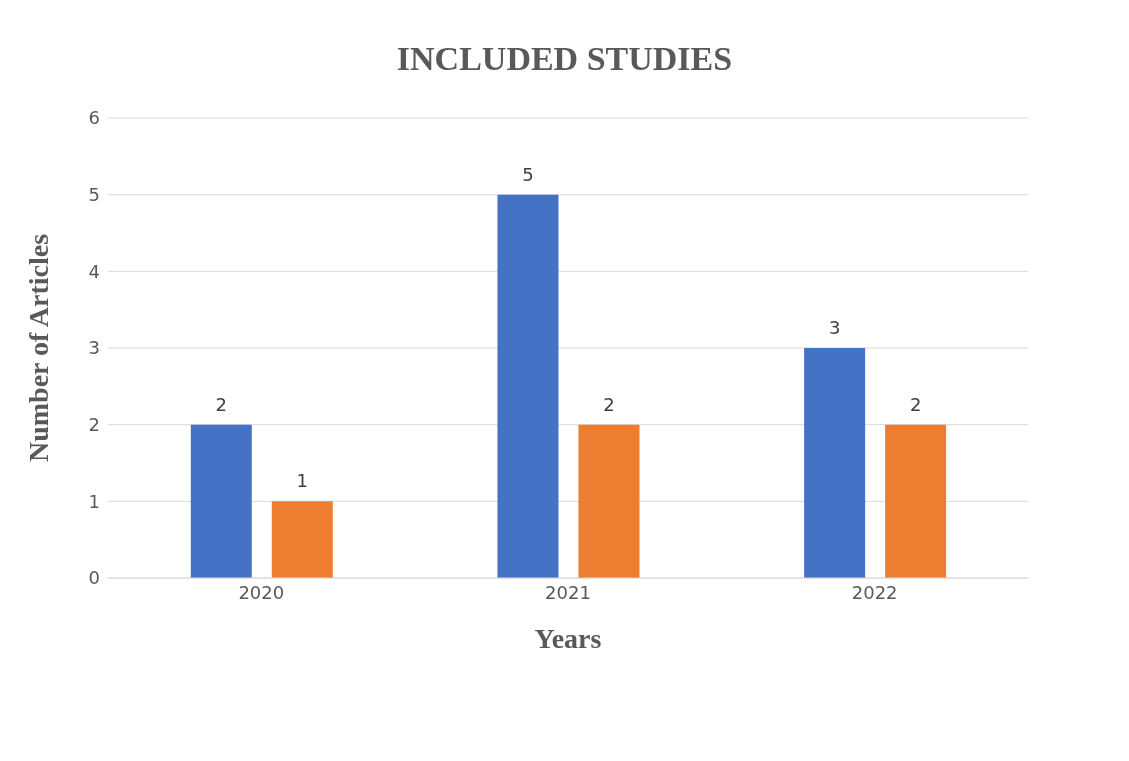 This screenshot has height=761, width=1129. Describe the element at coordinates (94, 118) in the screenshot. I see `y-tick-label: 6` at that location.